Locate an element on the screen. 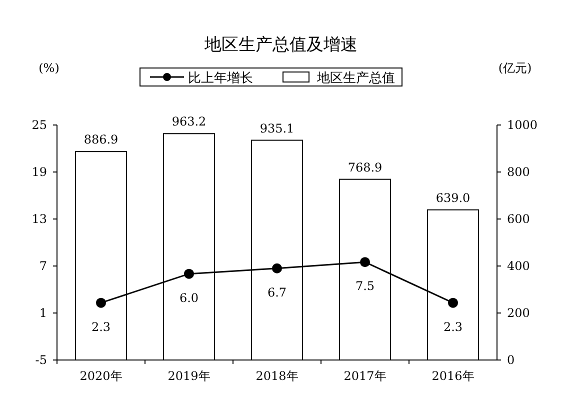 This screenshot has height=412, width=562. data-label: 639.0 is located at coordinates (453, 197).